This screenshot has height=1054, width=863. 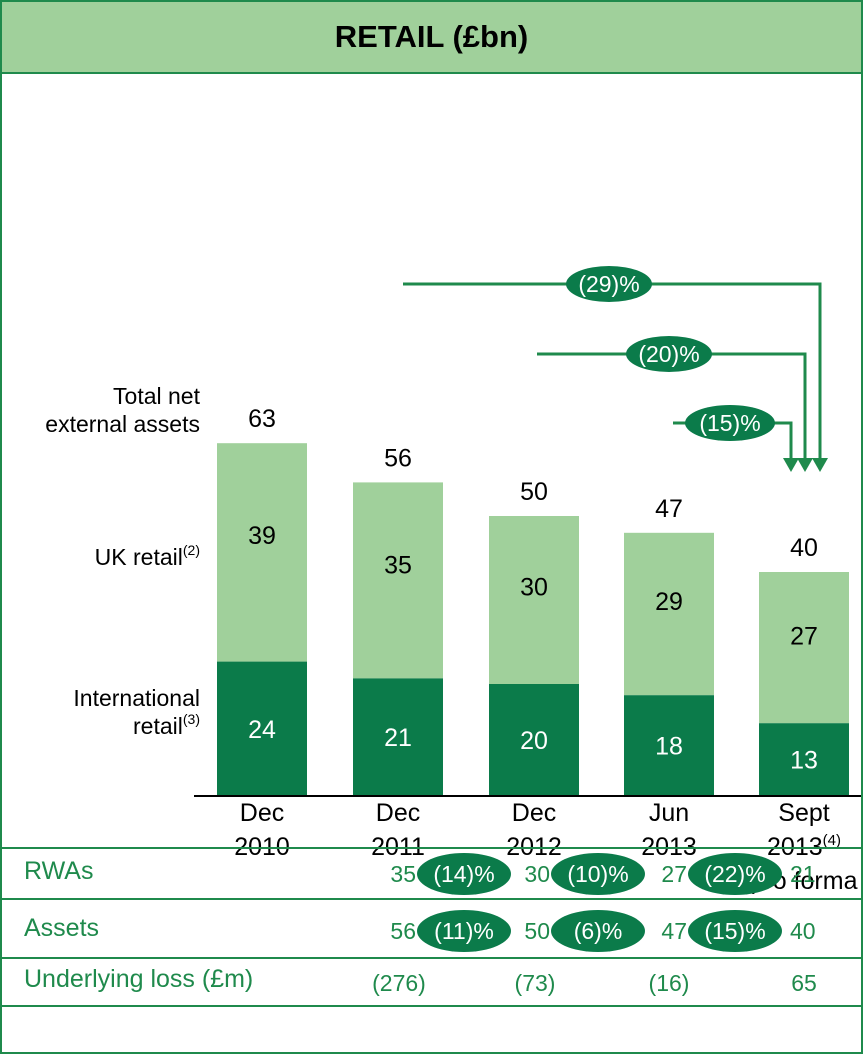 I want to click on international-retail-label: retail(3), so click(x=166, y=725).